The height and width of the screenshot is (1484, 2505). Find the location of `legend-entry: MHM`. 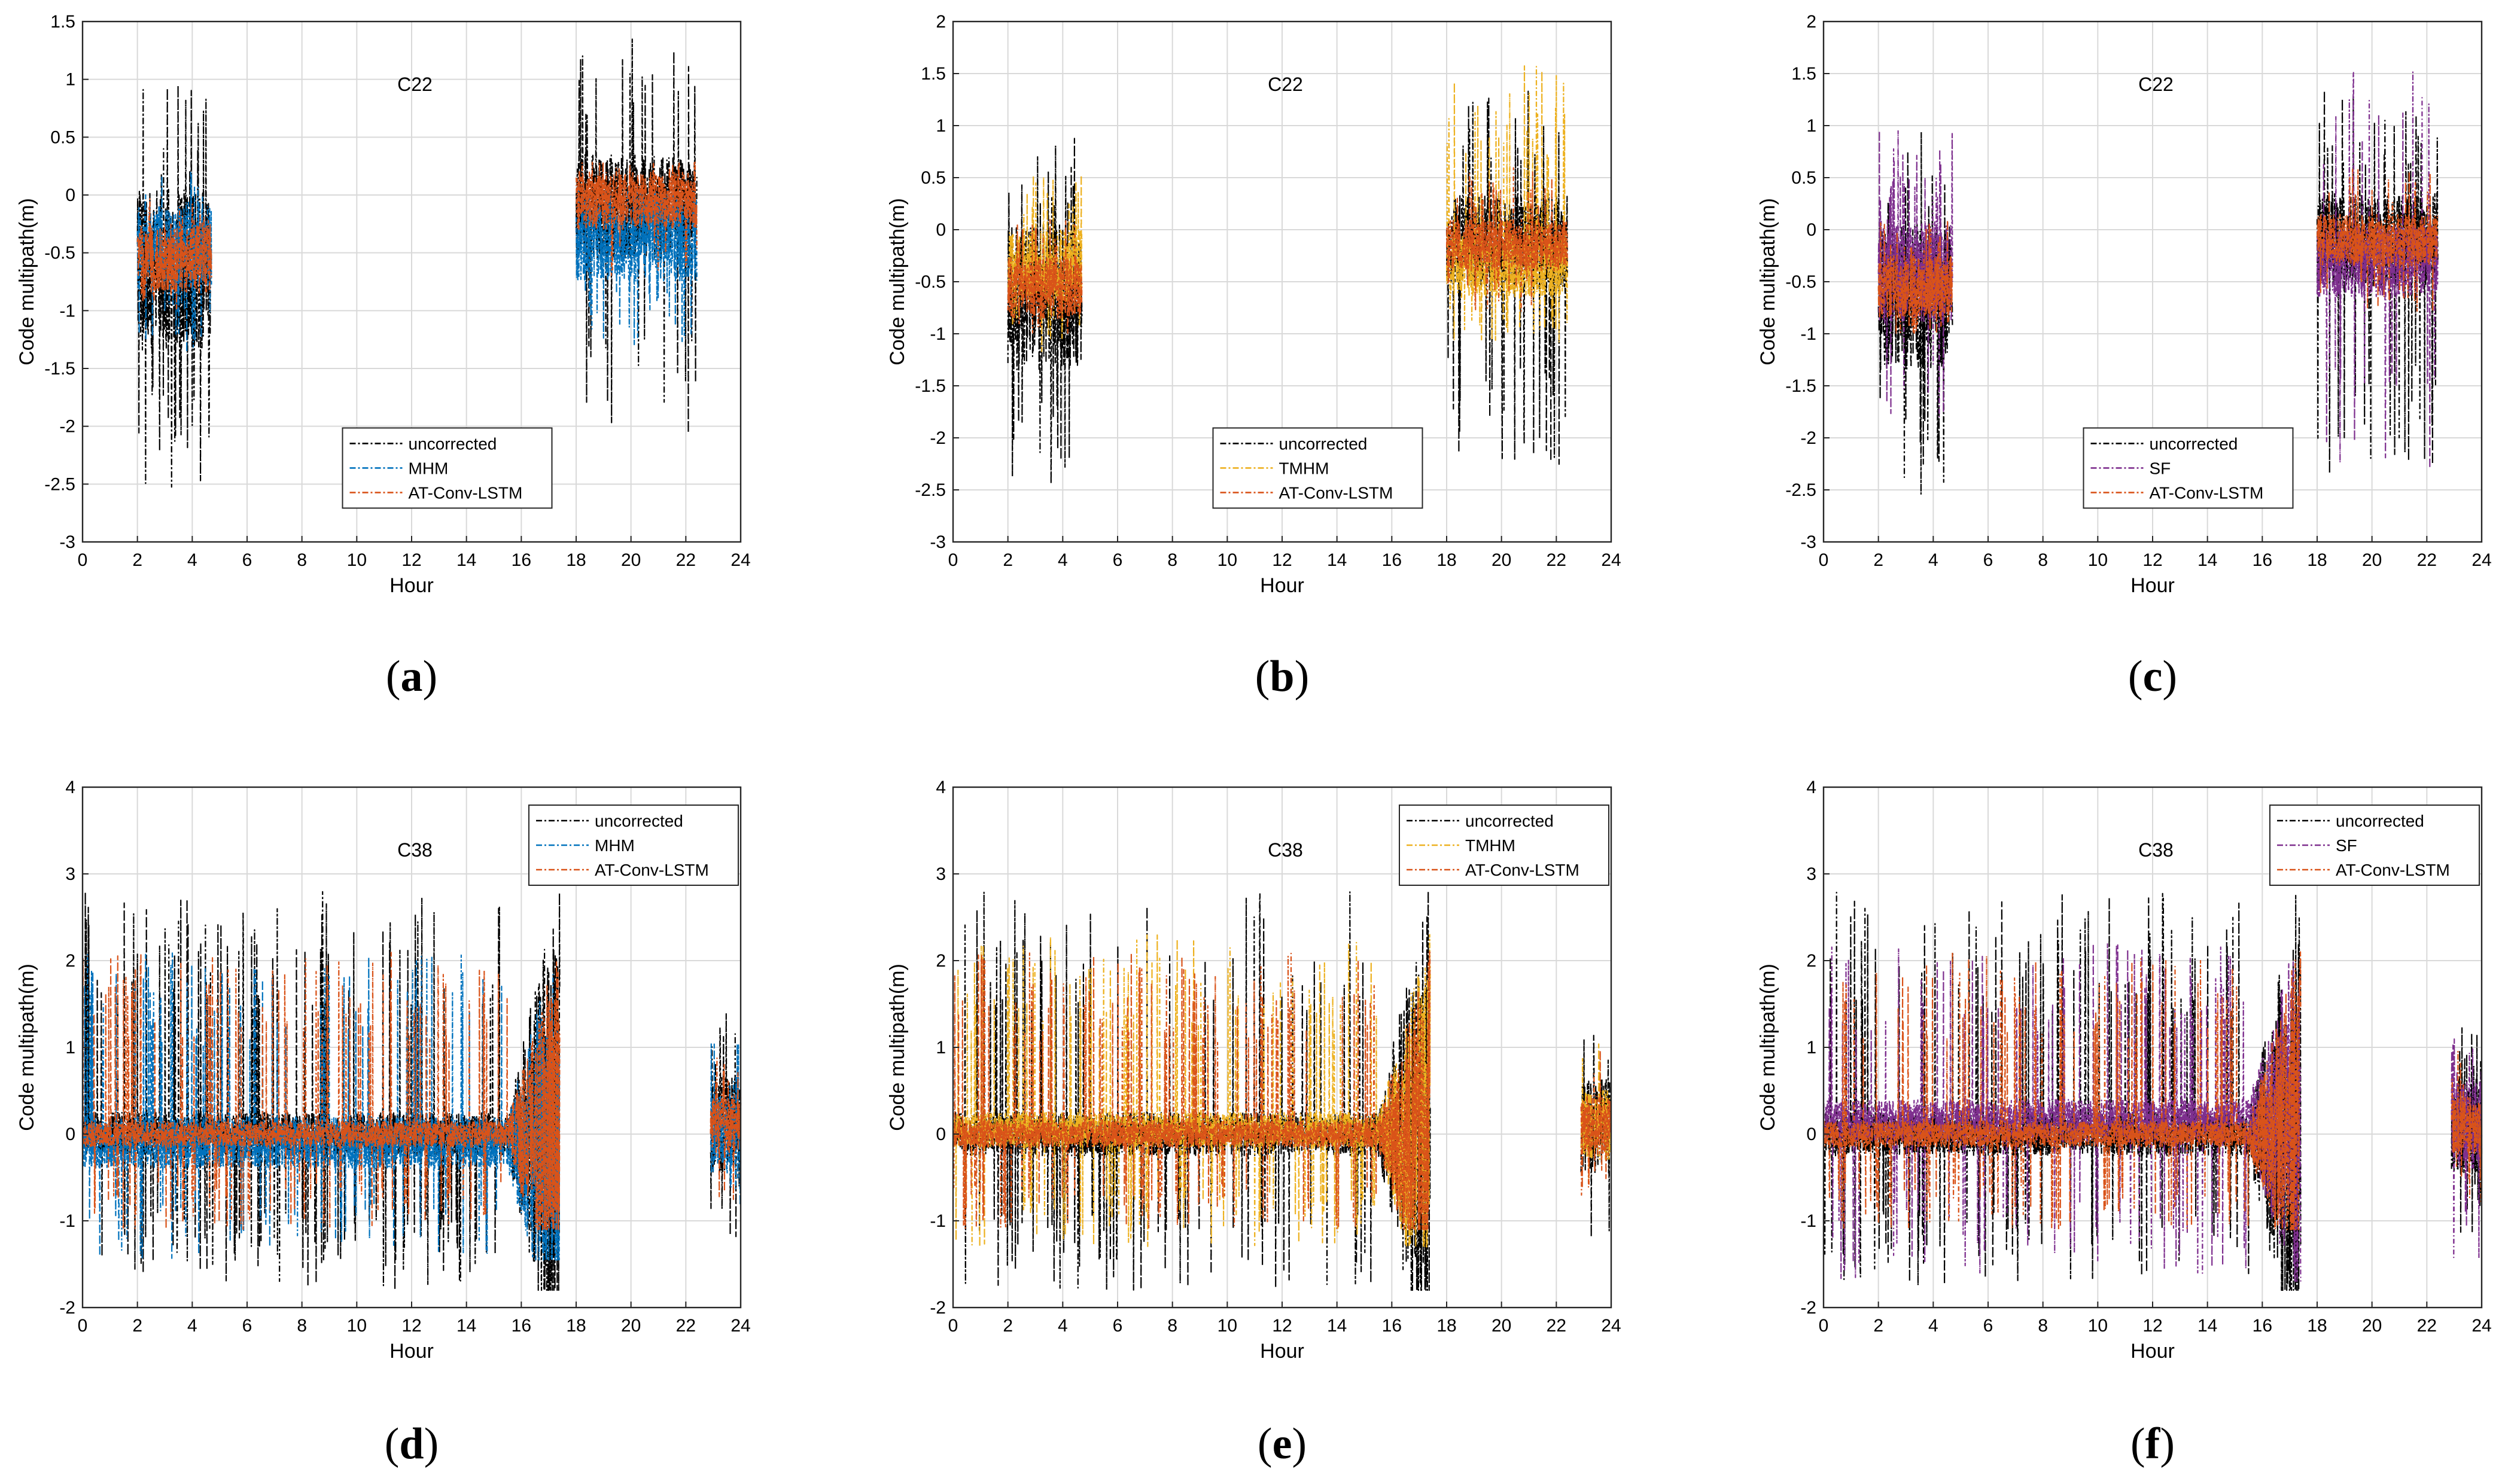

legend-entry: MHM is located at coordinates (615, 845).